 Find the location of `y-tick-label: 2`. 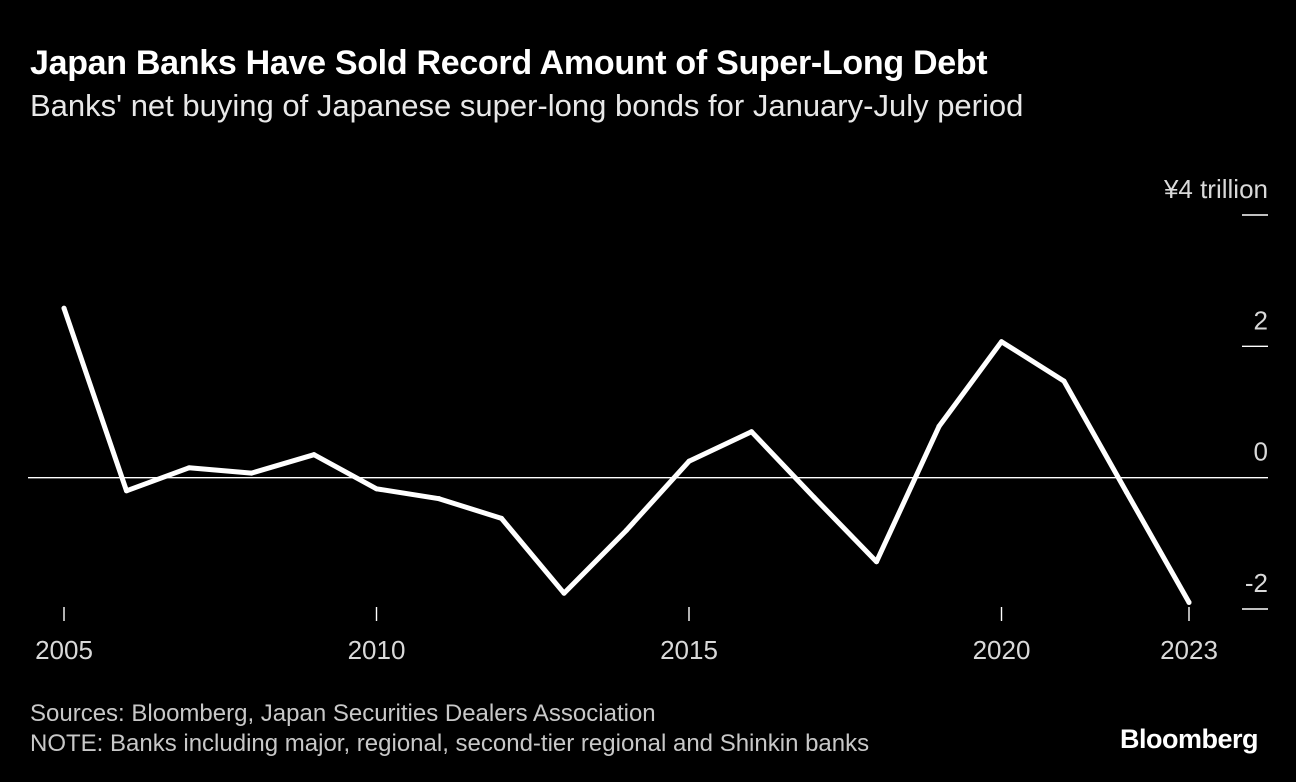

y-tick-label: 2 is located at coordinates (1261, 320).